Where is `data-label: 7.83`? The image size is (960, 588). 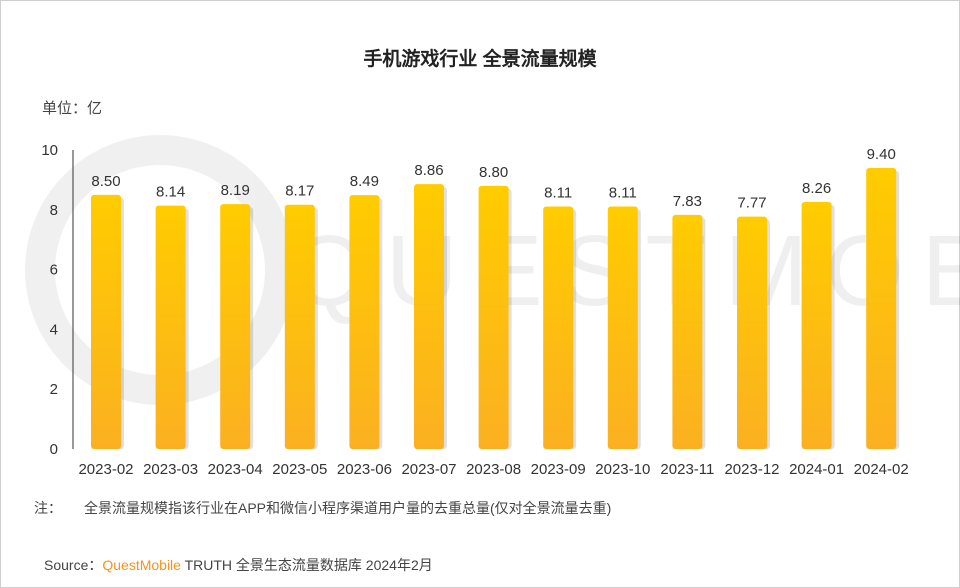 data-label: 7.83 is located at coordinates (687, 201).